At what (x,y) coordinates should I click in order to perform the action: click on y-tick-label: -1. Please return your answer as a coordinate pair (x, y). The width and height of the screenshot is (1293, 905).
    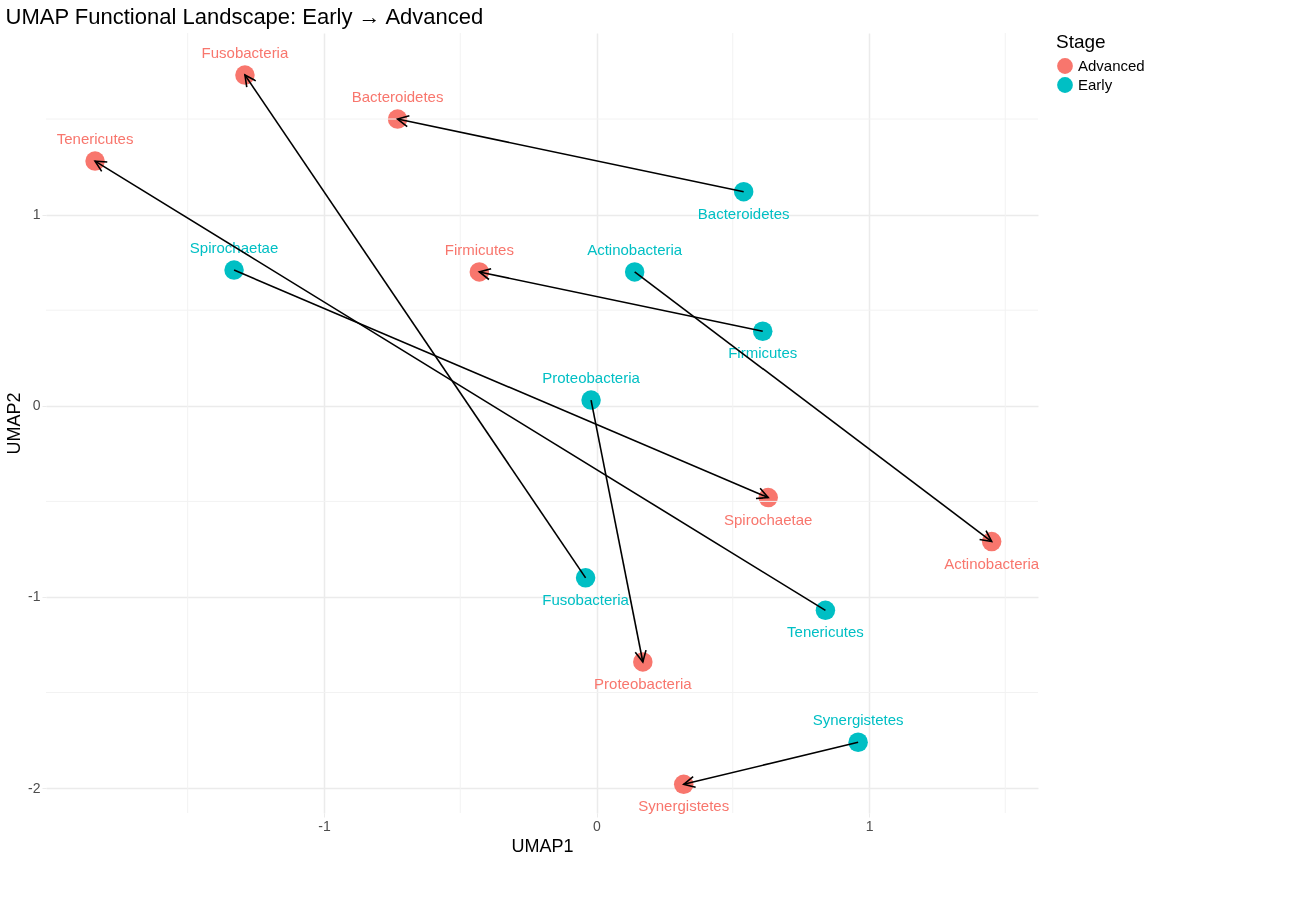
    Looking at the image, I should click on (34, 596).